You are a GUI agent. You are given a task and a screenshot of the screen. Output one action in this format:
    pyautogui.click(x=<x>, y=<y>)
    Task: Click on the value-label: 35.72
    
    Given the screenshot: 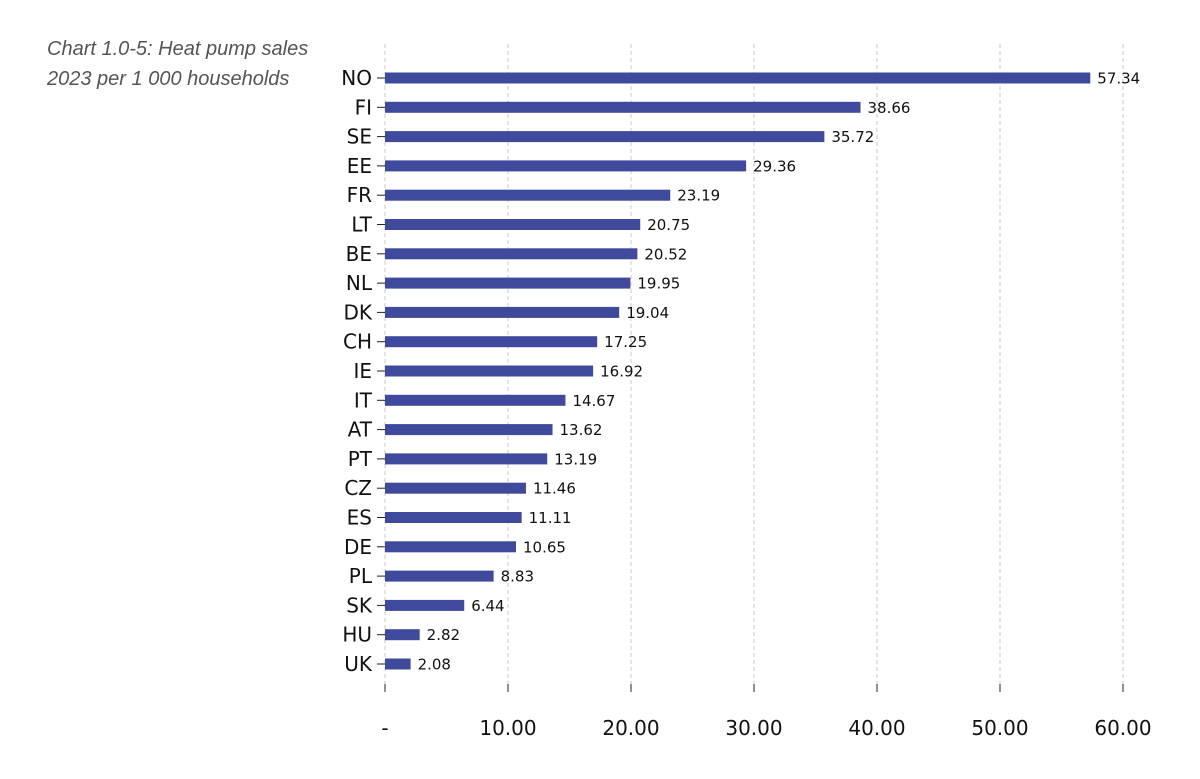 What is the action you would take?
    pyautogui.click(x=852, y=137)
    